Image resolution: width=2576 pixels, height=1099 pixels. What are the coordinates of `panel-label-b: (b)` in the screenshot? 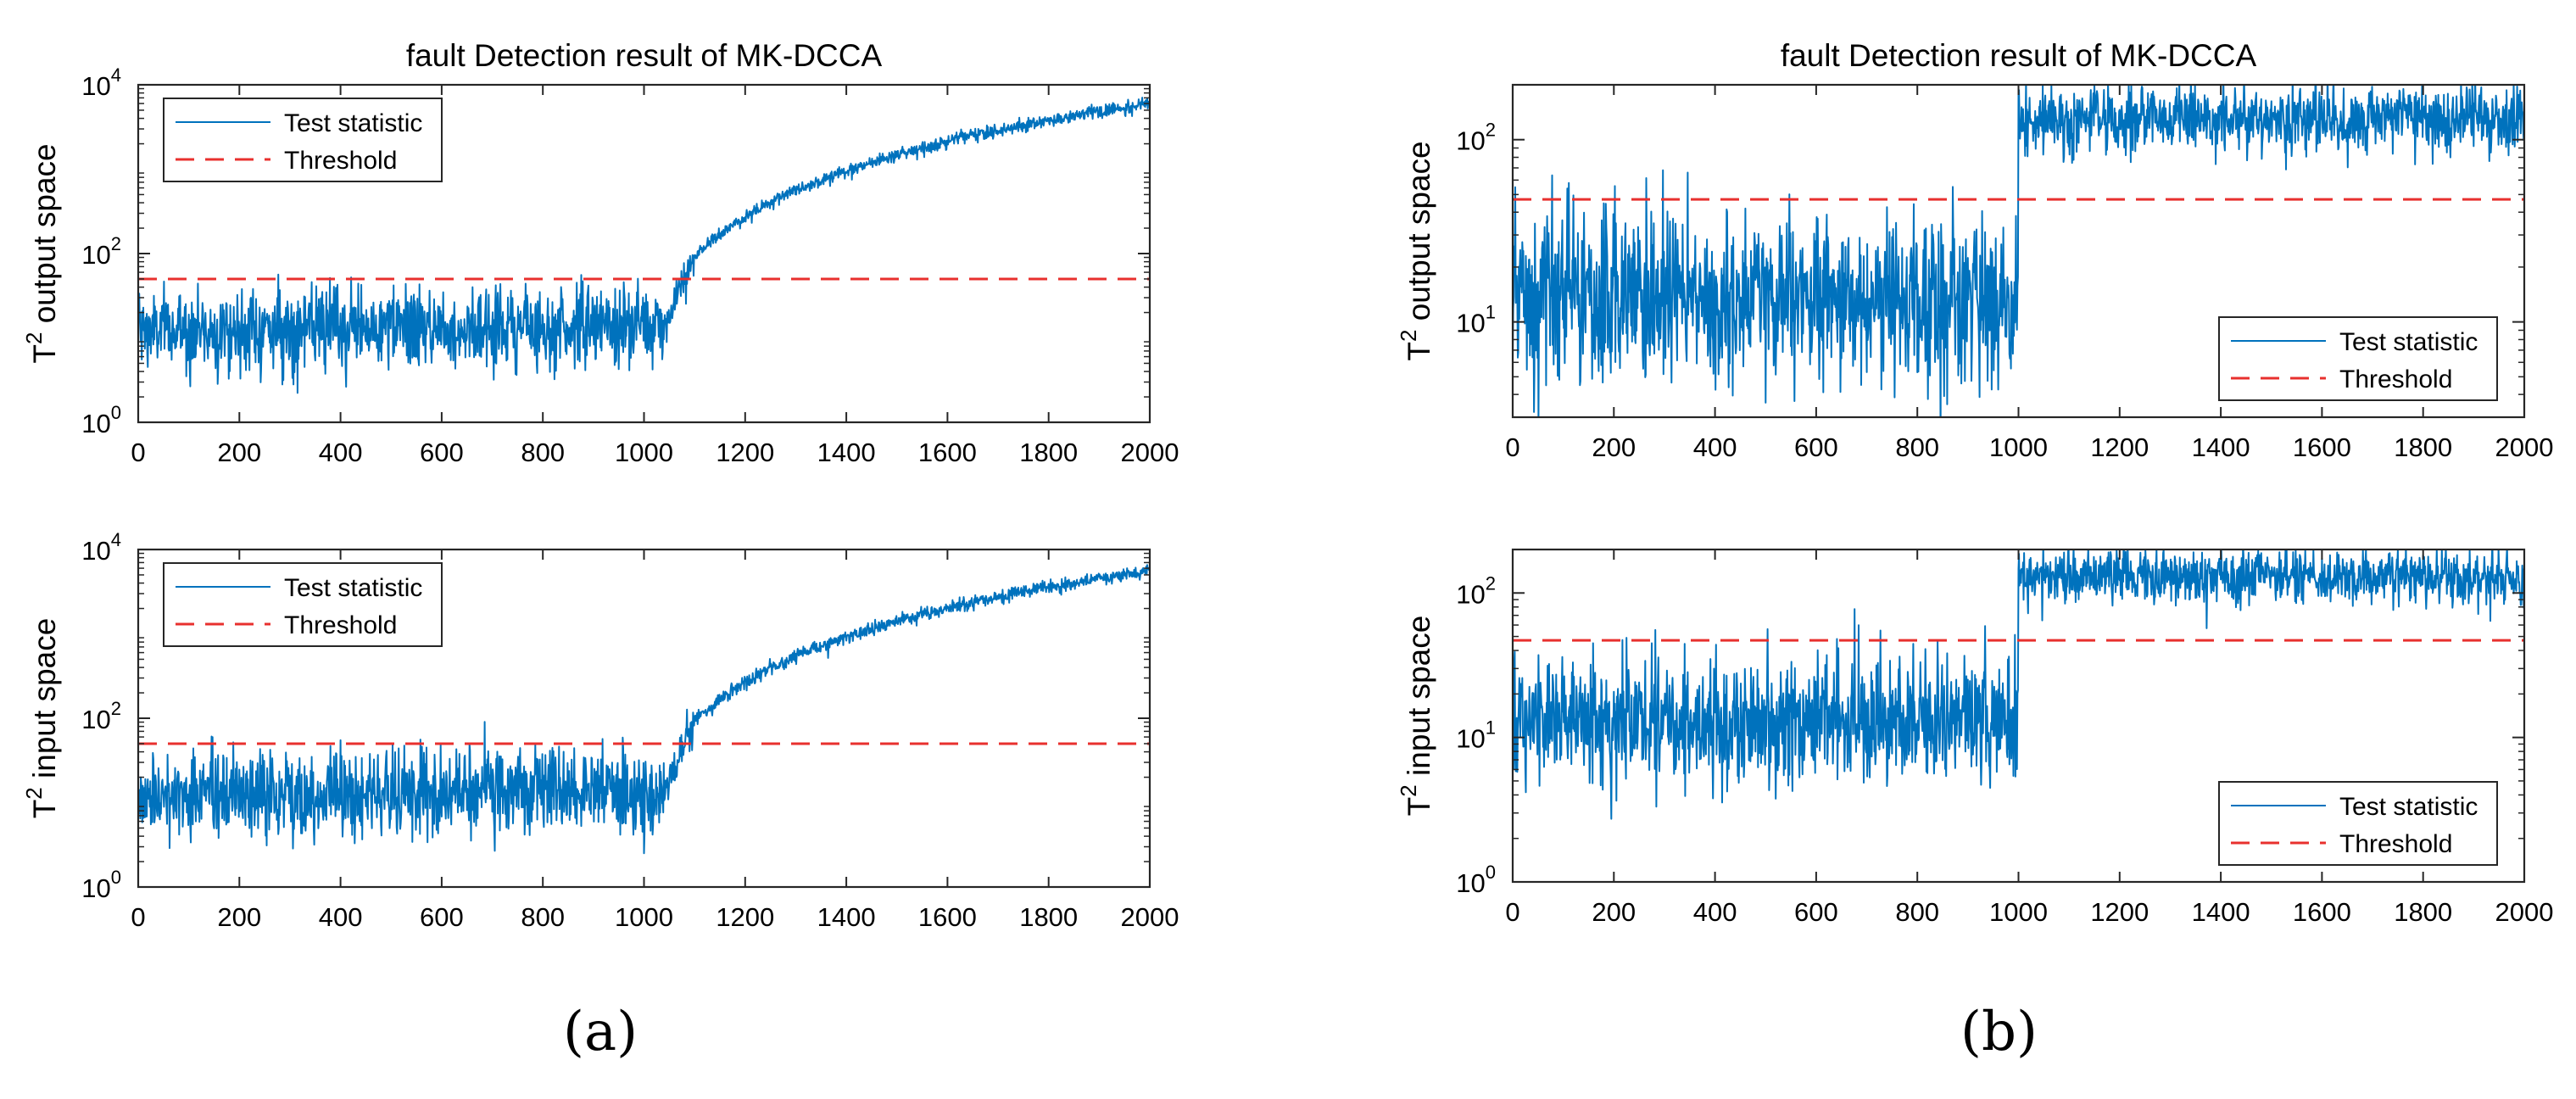 It's located at (1999, 1032).